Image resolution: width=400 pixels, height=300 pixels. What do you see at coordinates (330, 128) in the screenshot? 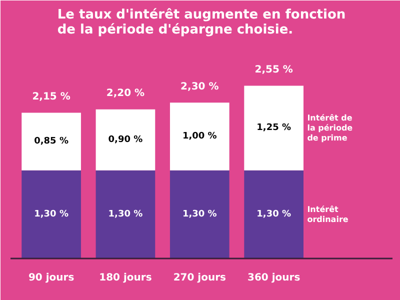
I see `series-label: Intérêt de la période de prime` at bounding box center [330, 128].